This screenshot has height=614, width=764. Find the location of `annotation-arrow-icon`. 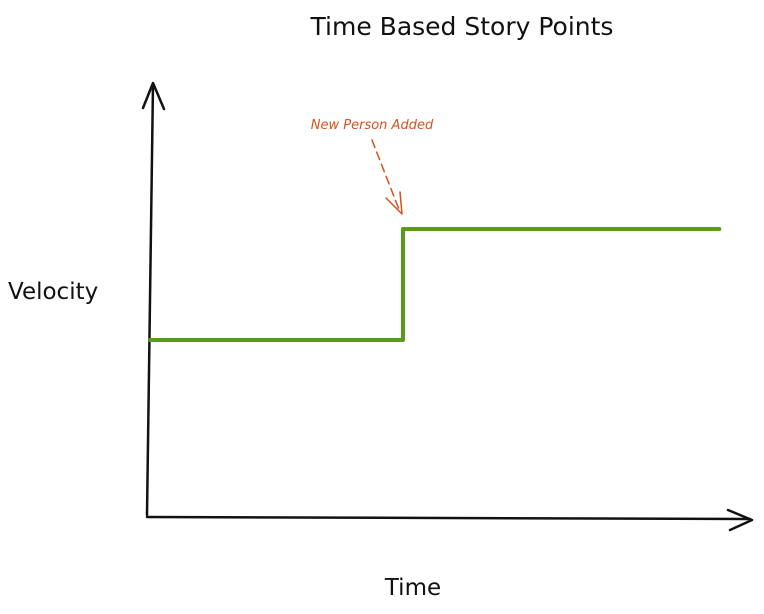

annotation-arrow-icon is located at coordinates (386, 176).